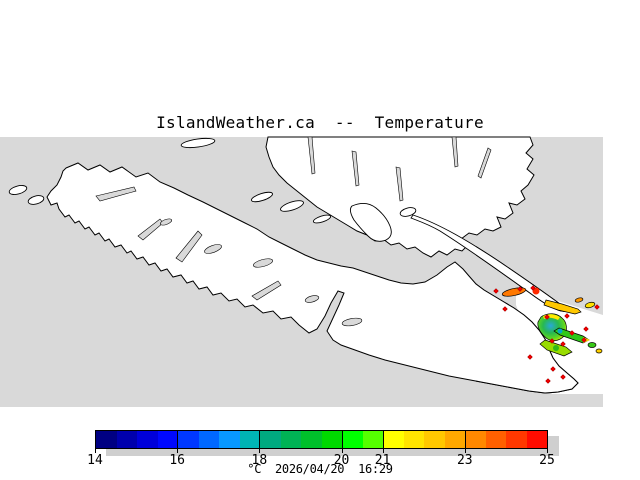 This screenshot has height=480, width=640. What do you see at coordinates (562, 307) in the screenshot?
I see `lasqueti-island` at bounding box center [562, 307].